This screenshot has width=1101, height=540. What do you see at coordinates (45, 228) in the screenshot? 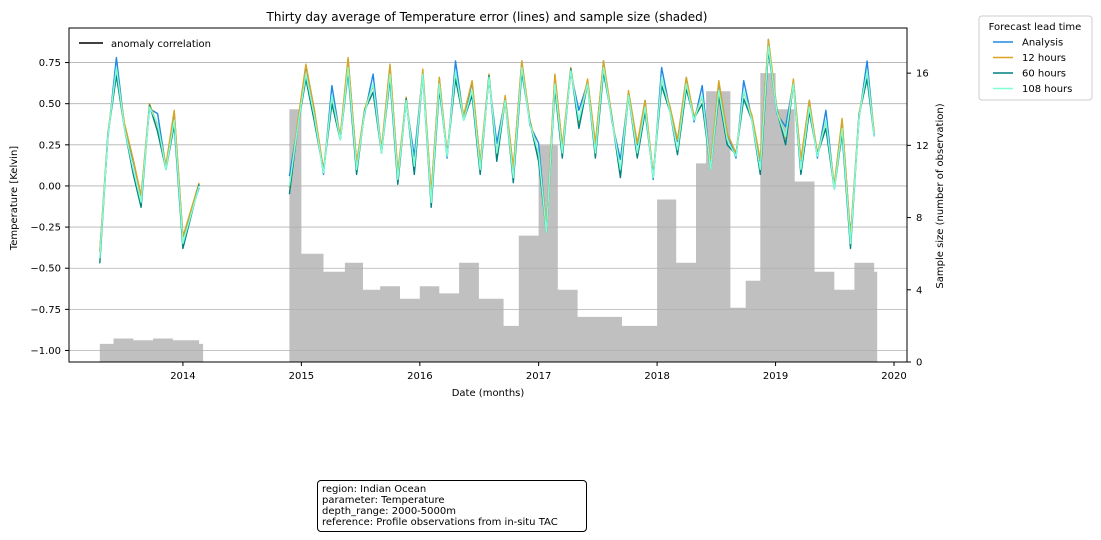
I see `y-tick-label: −0.25` at bounding box center [45, 228].